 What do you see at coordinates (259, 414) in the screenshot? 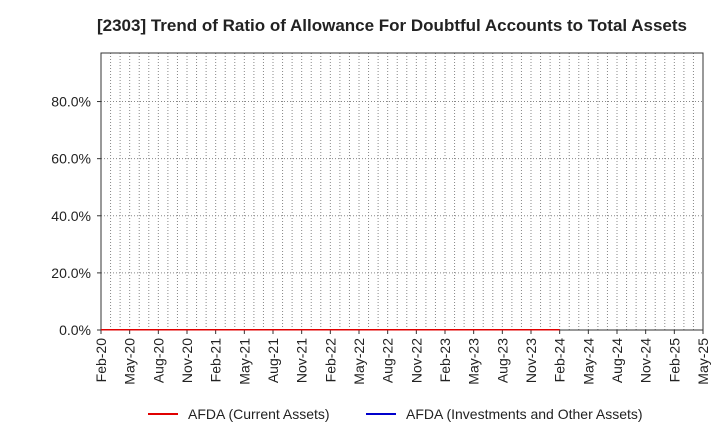
I see `legend-label-1: AFDA (Current Assets)` at bounding box center [259, 414].